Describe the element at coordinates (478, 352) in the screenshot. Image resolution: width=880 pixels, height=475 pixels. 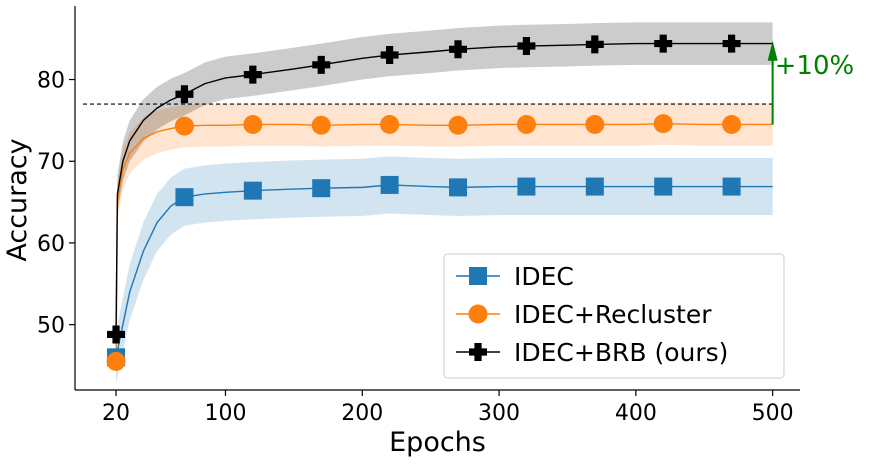
I see `legend-marker-idec-brb-ours` at that location.